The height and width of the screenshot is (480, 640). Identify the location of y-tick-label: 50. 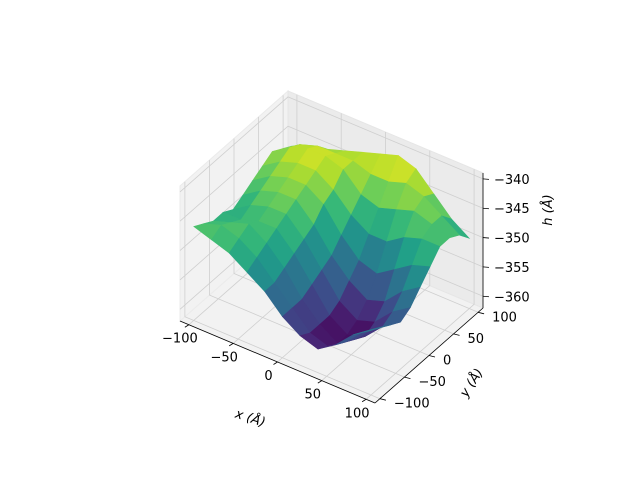
(476, 339).